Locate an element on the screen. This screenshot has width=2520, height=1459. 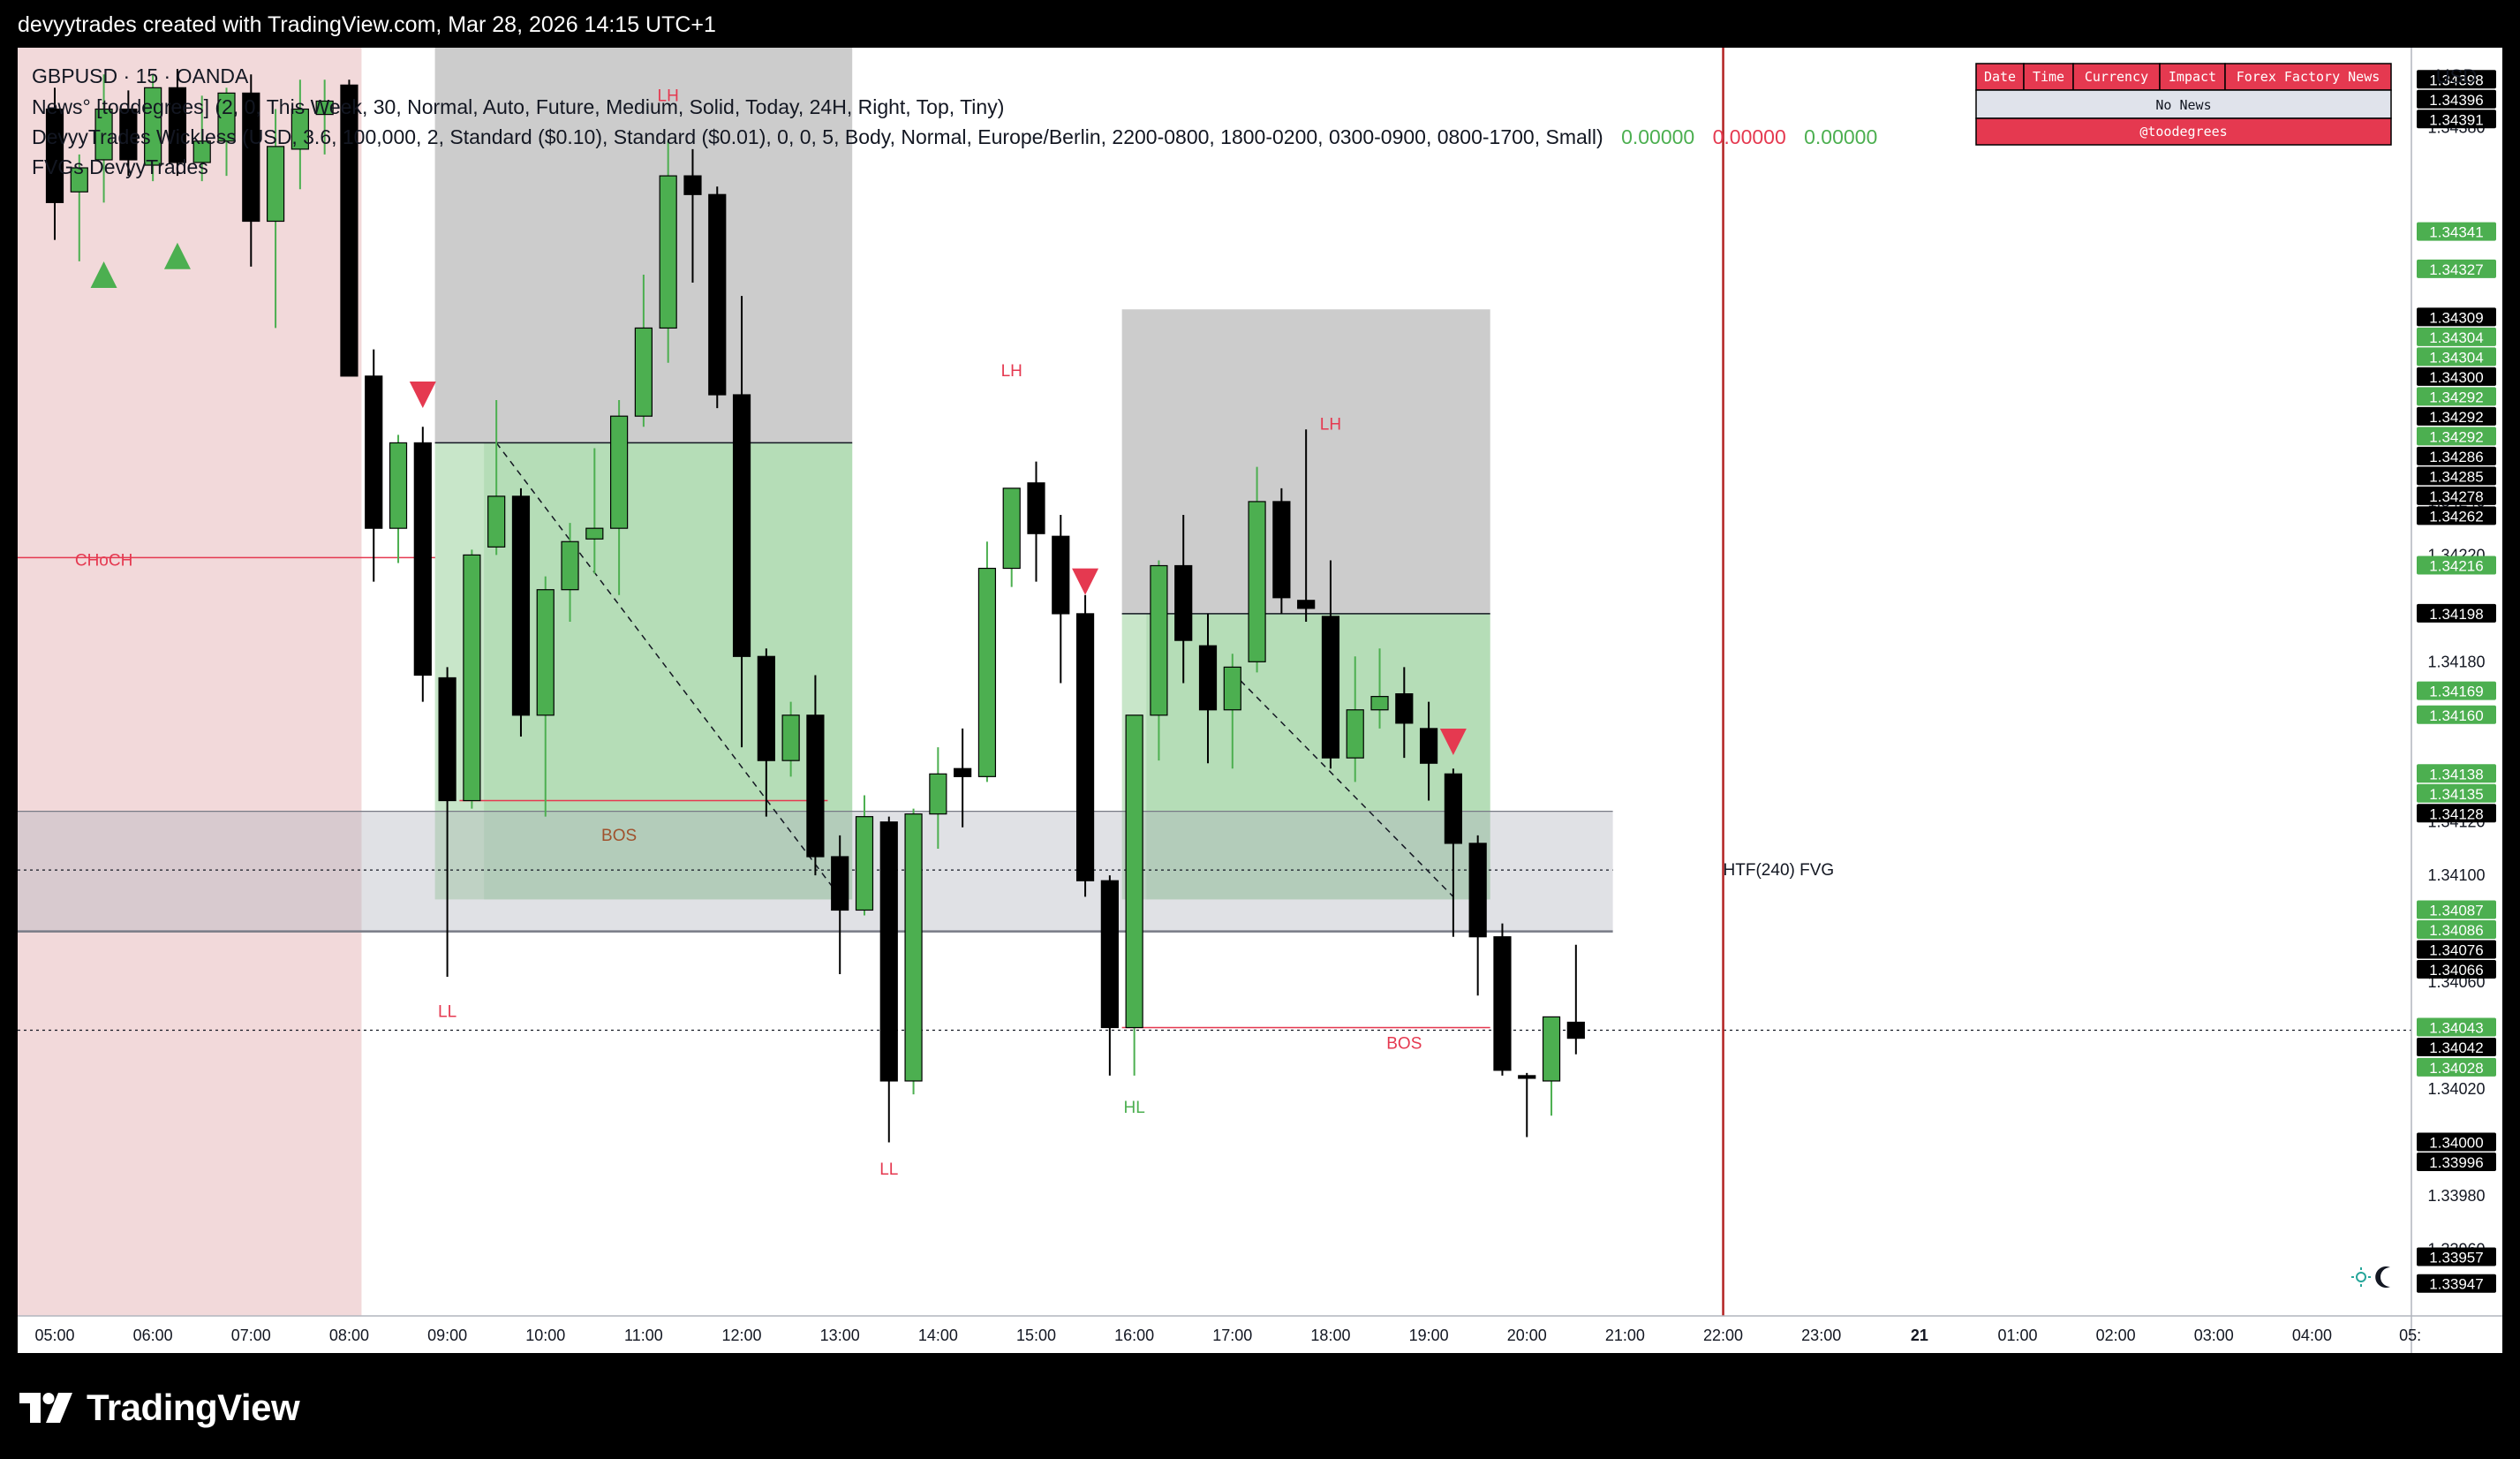
time-tick-8: 13:00 is located at coordinates (840, 1335).